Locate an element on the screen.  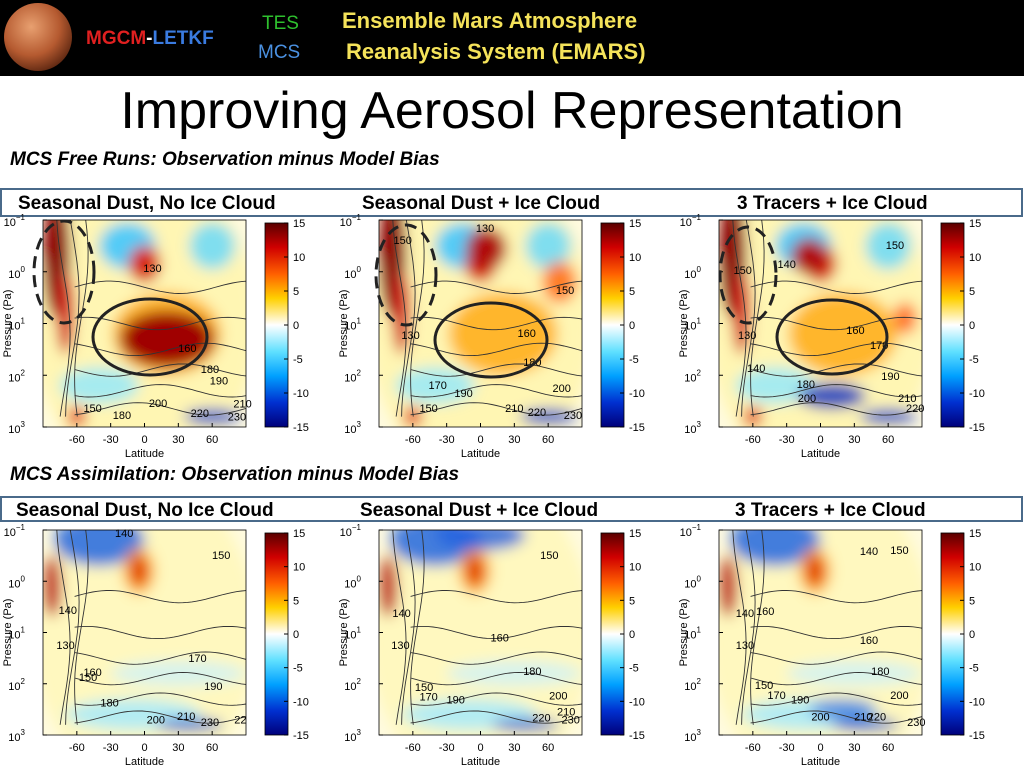
panel-title: Seasonal Dust + Ice Cloud is located at coordinates (479, 510).